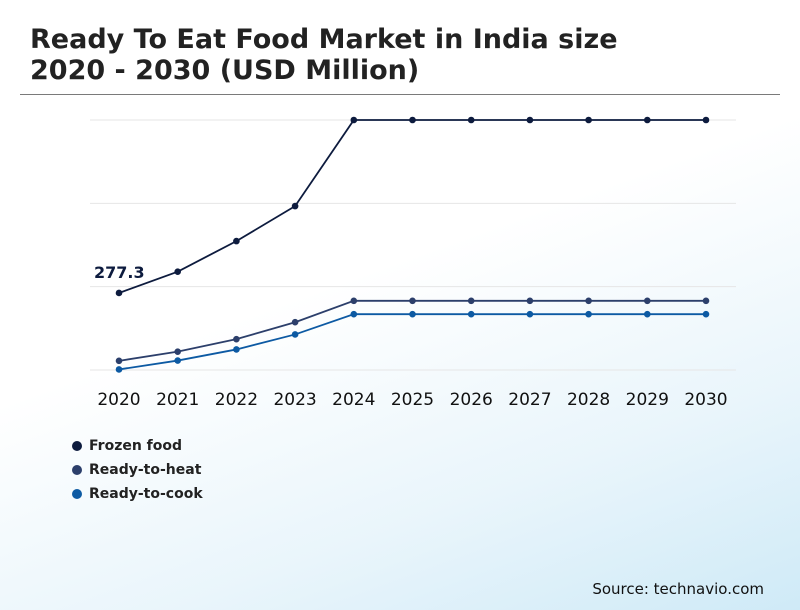  I want to click on x-tick-label-10: 2030, so click(705, 400).